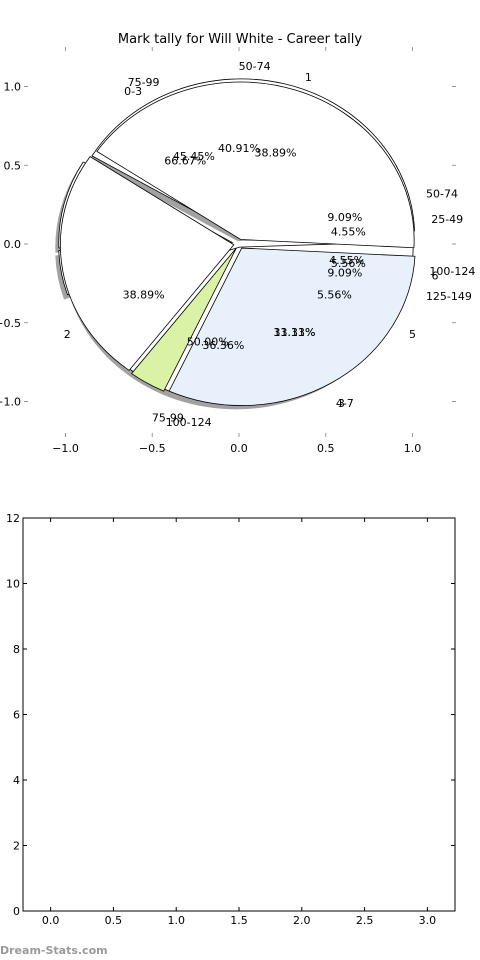 This screenshot has height=960, width=480. What do you see at coordinates (16, 911) in the screenshot?
I see `scatter-y-tick-label: 0` at bounding box center [16, 911].